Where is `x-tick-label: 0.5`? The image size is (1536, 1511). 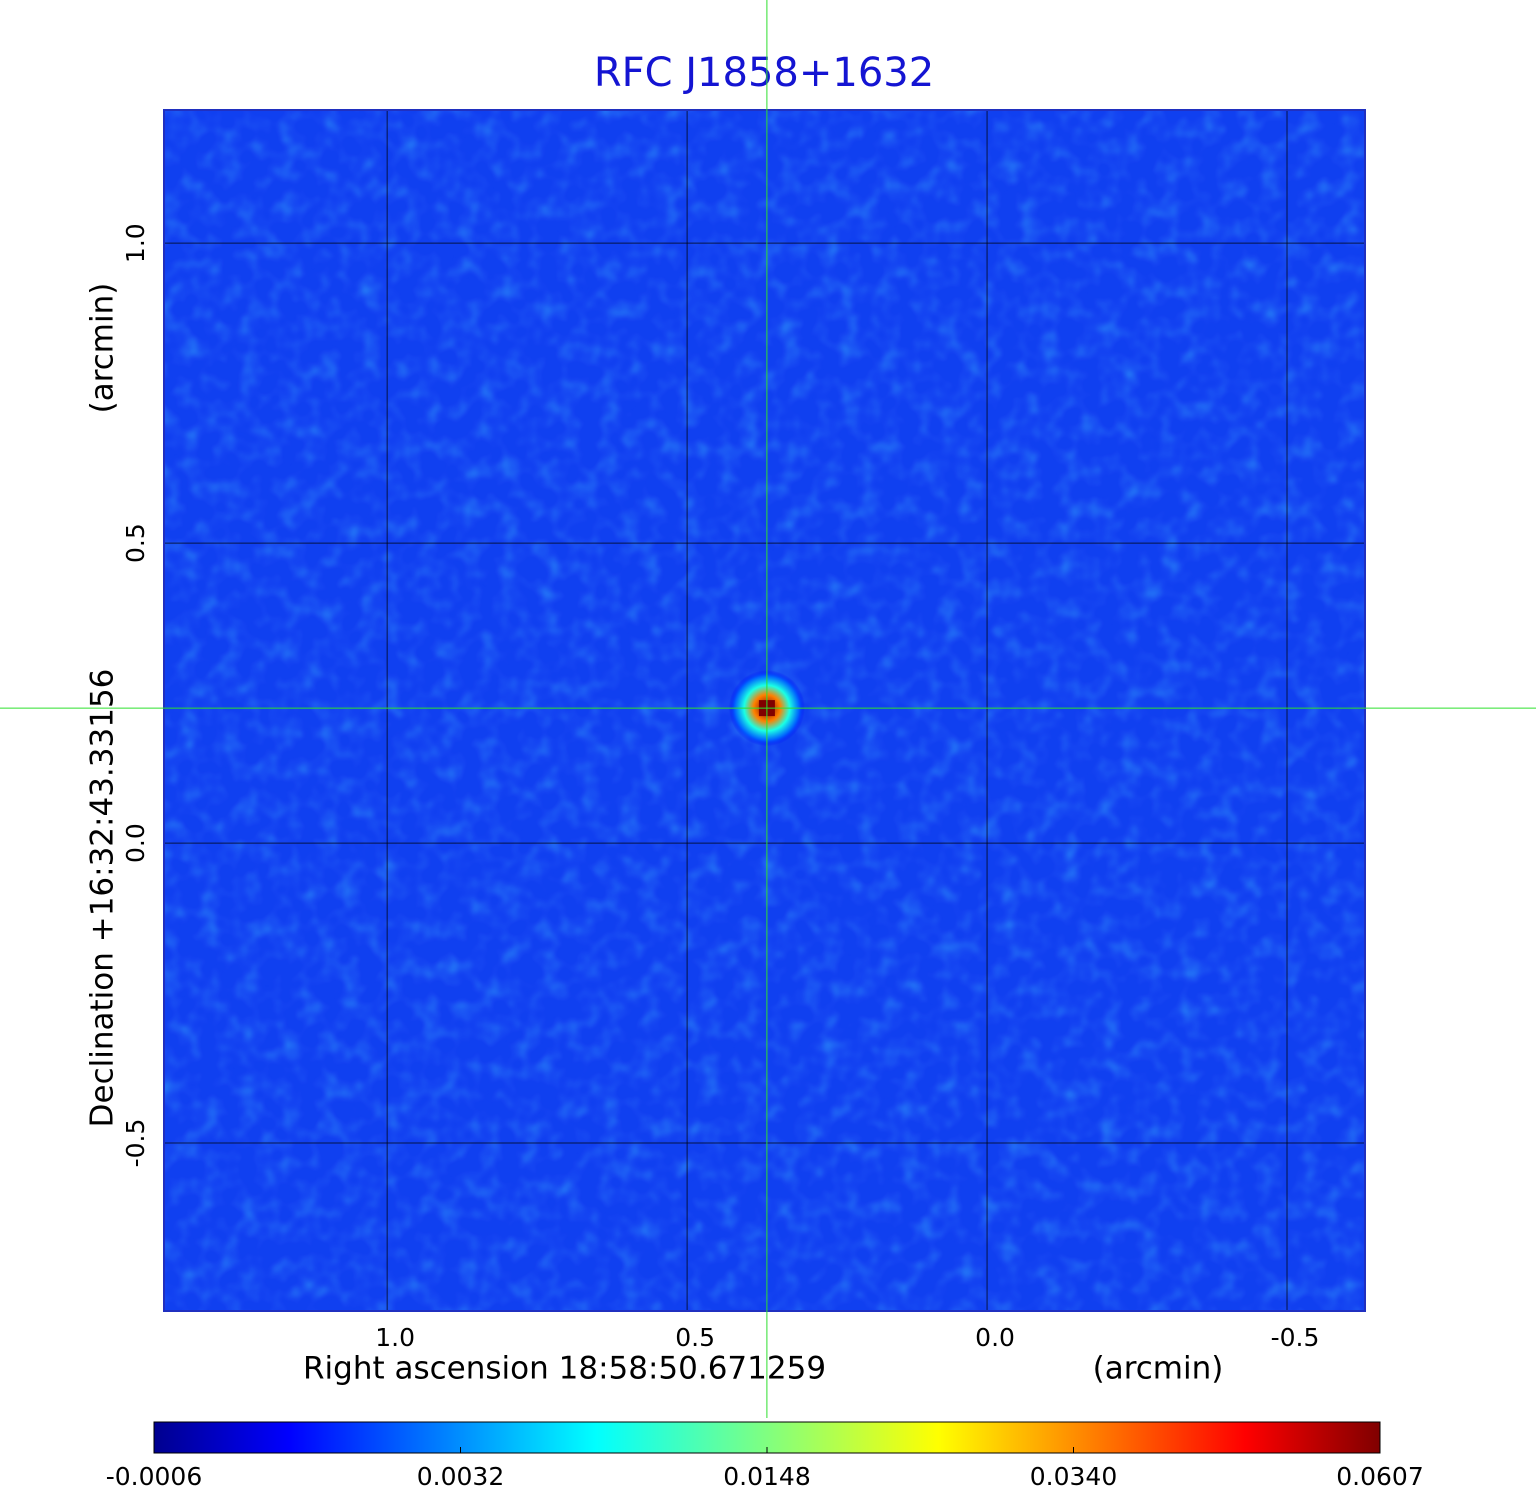
x-tick-label: 0.5 is located at coordinates (695, 1337).